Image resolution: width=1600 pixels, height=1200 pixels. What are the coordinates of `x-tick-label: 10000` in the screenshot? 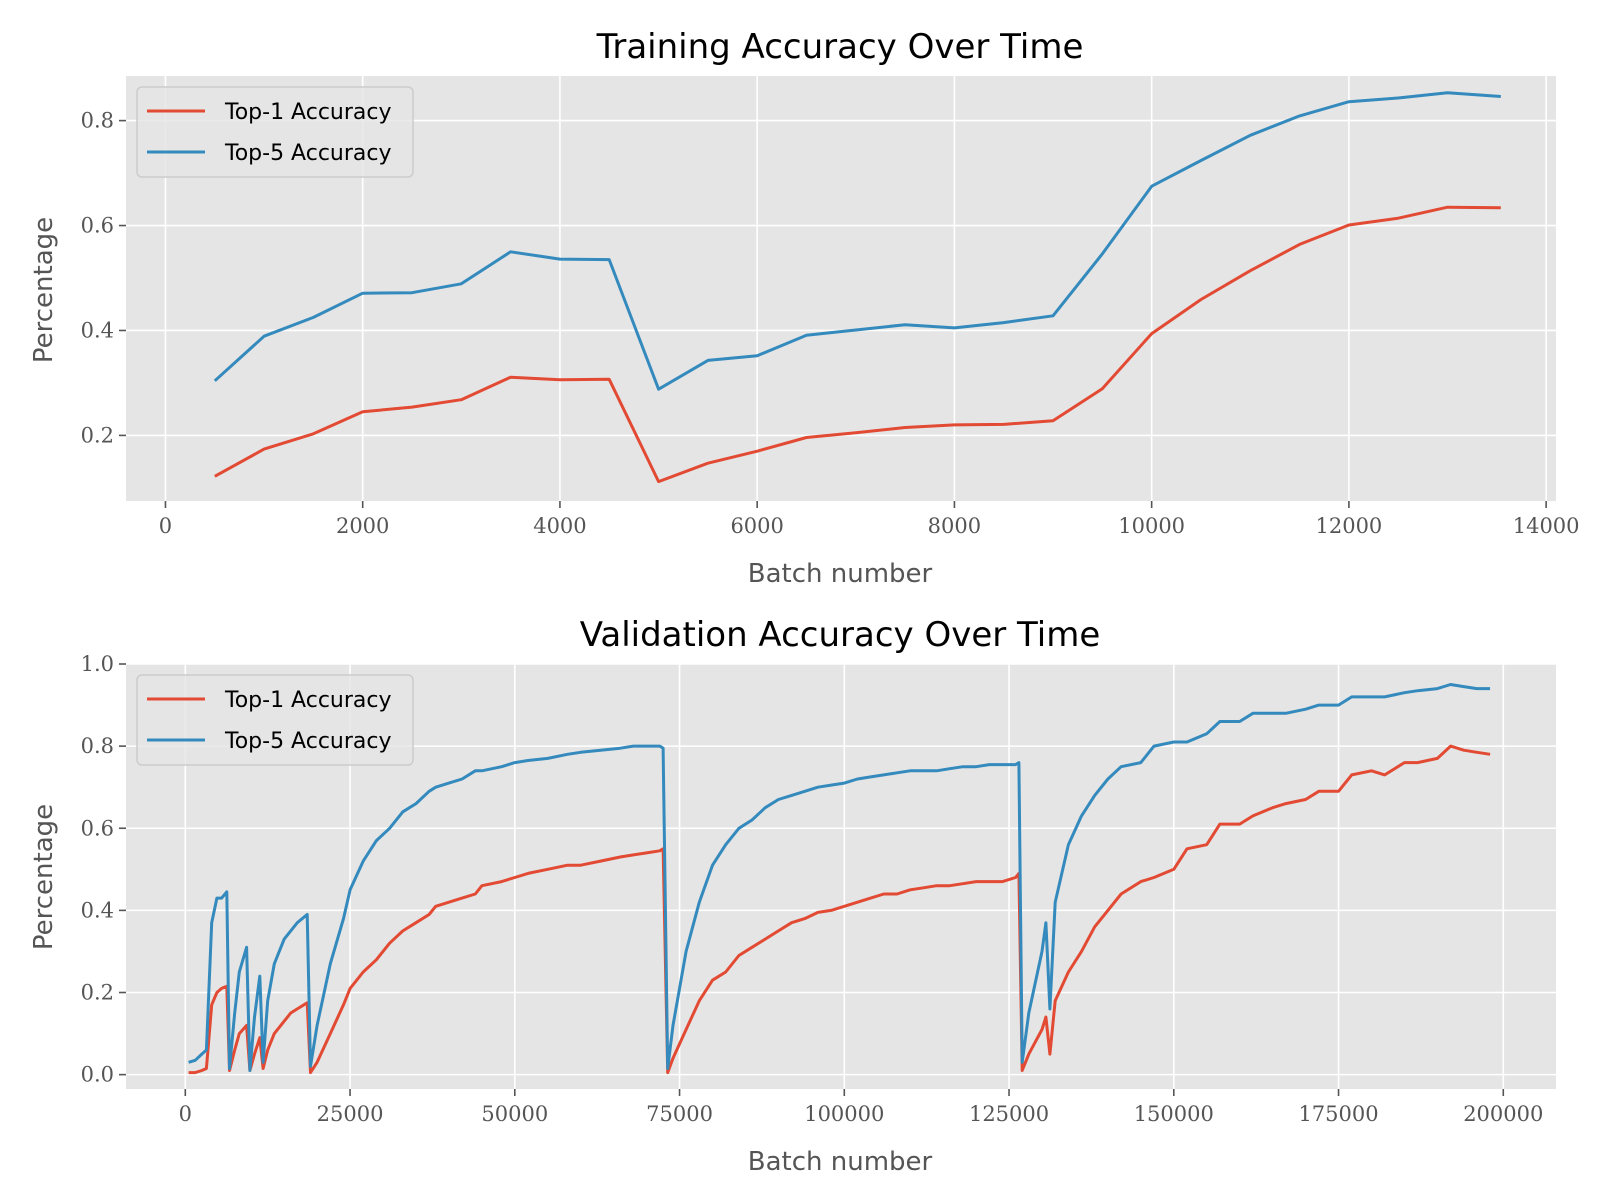 It's located at (1151, 526).